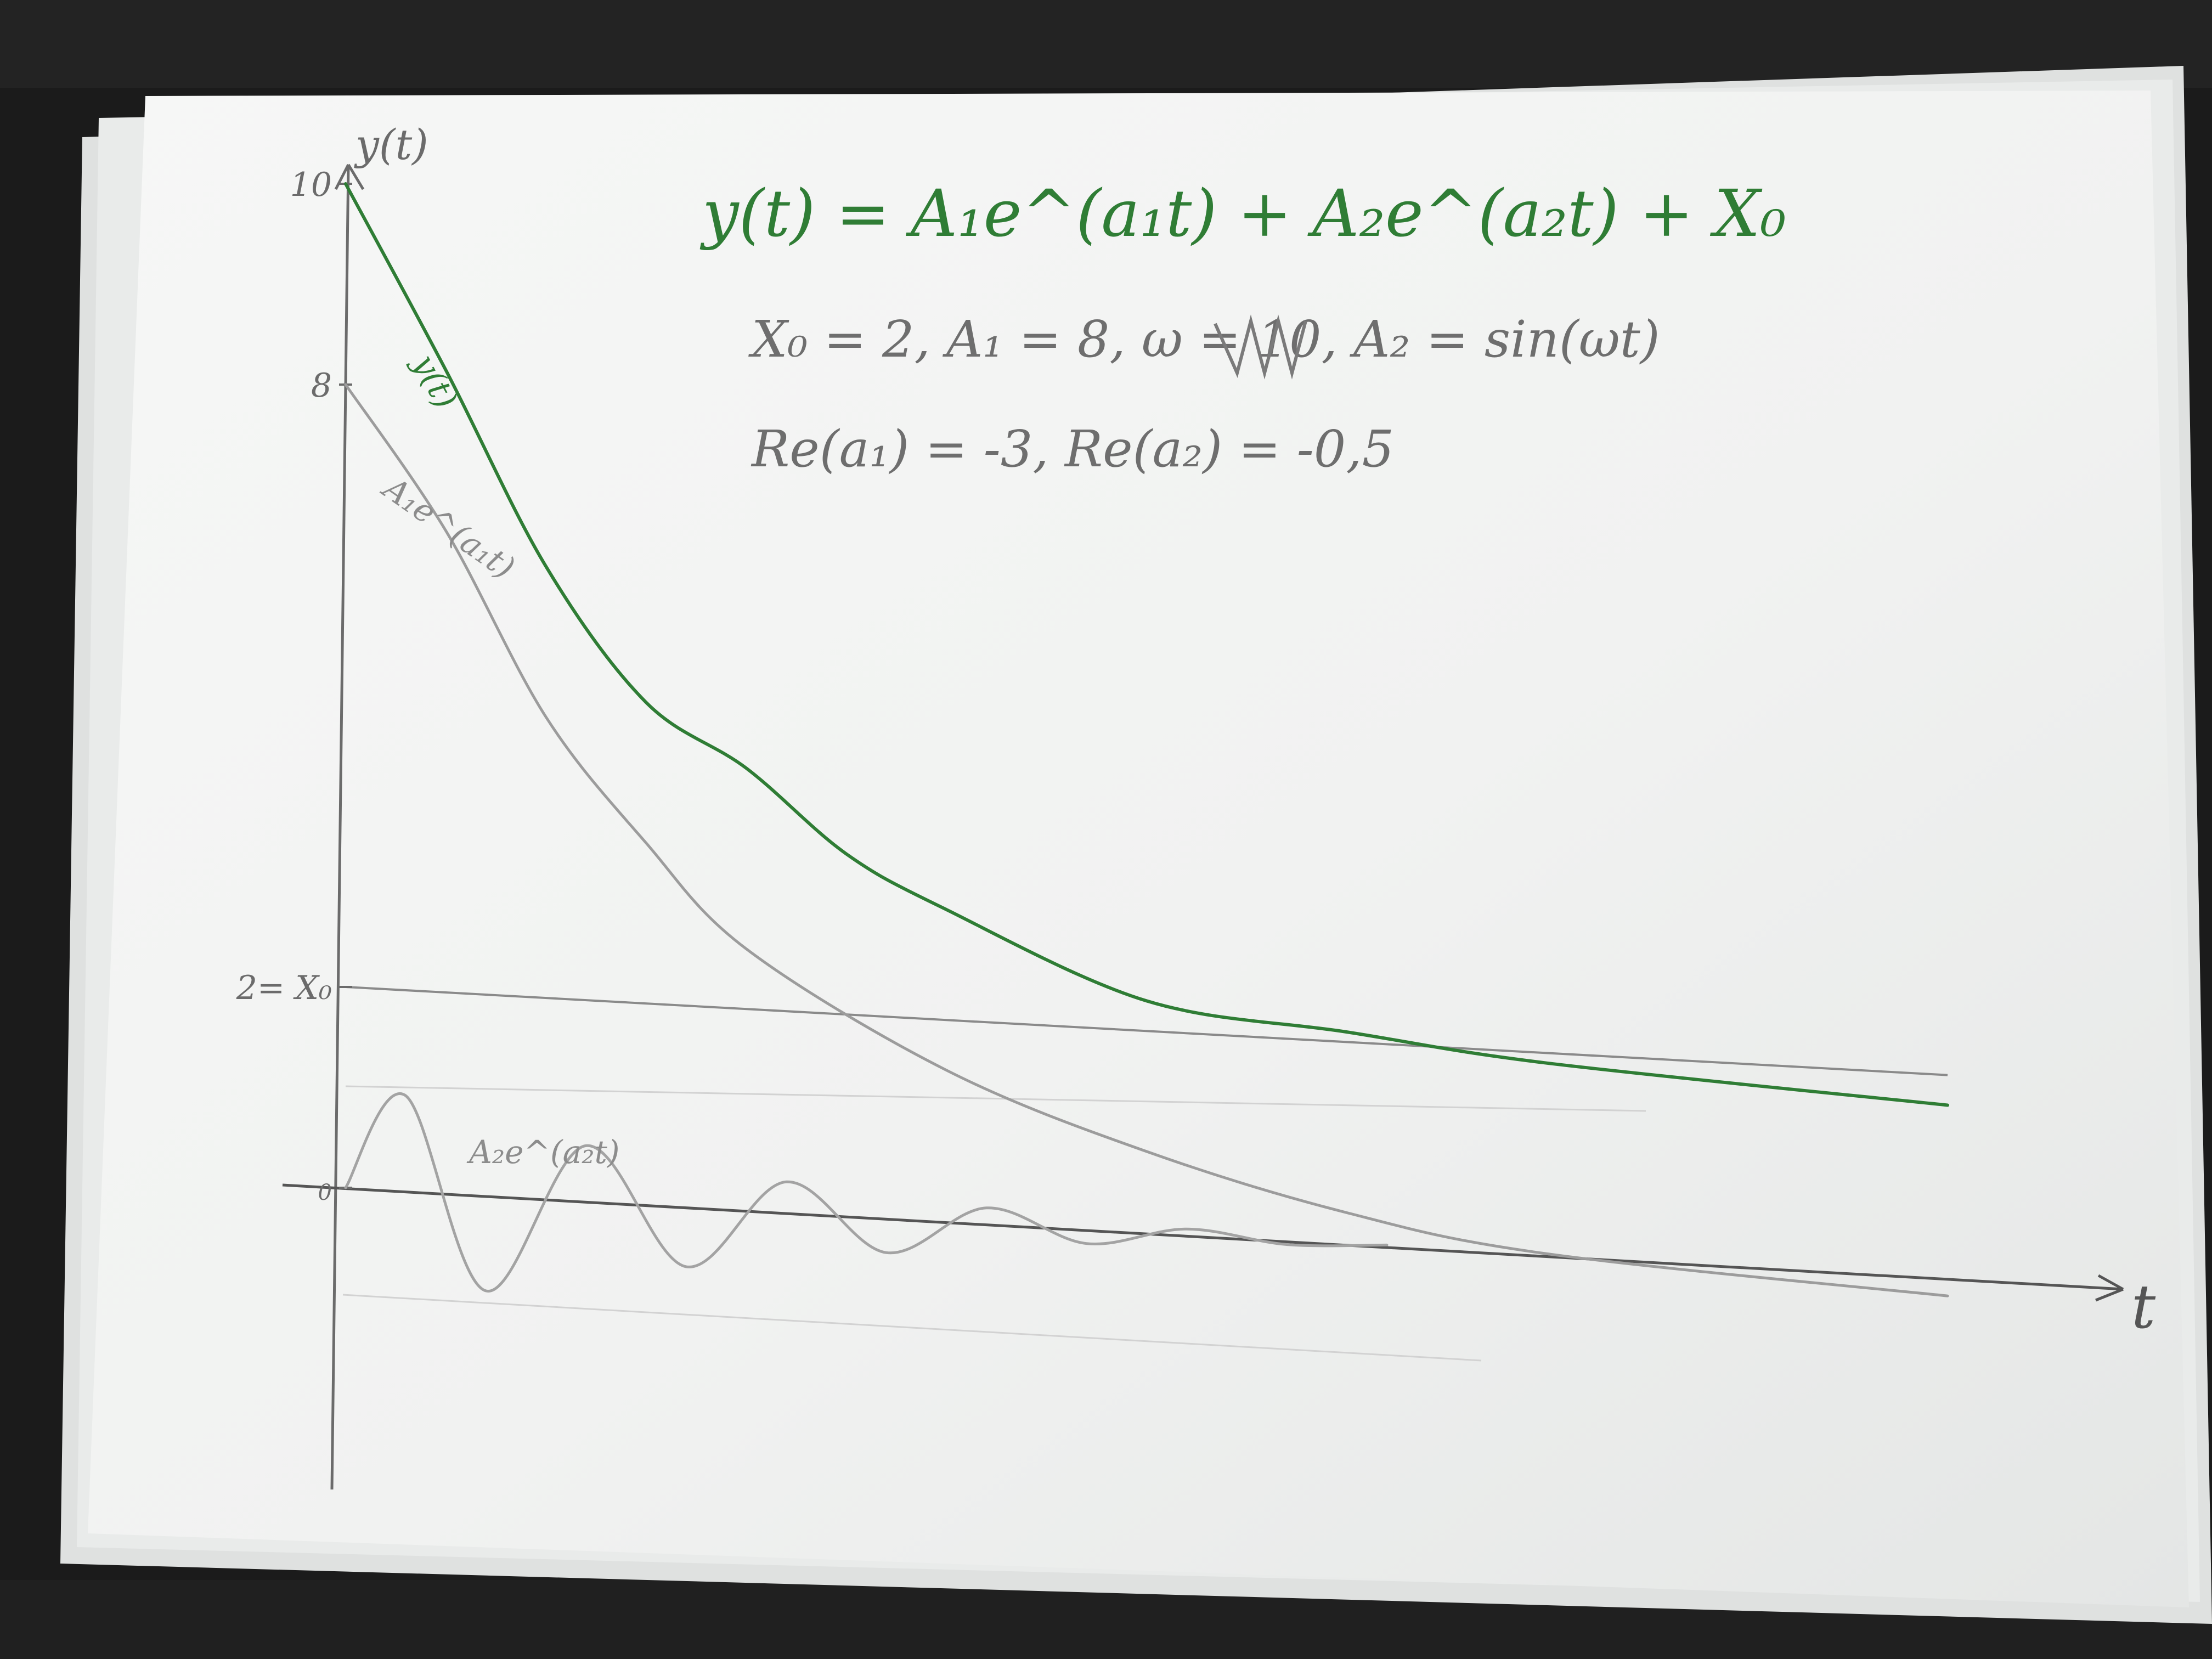  I want to click on x0-reference-line, so click(1146, 1031).